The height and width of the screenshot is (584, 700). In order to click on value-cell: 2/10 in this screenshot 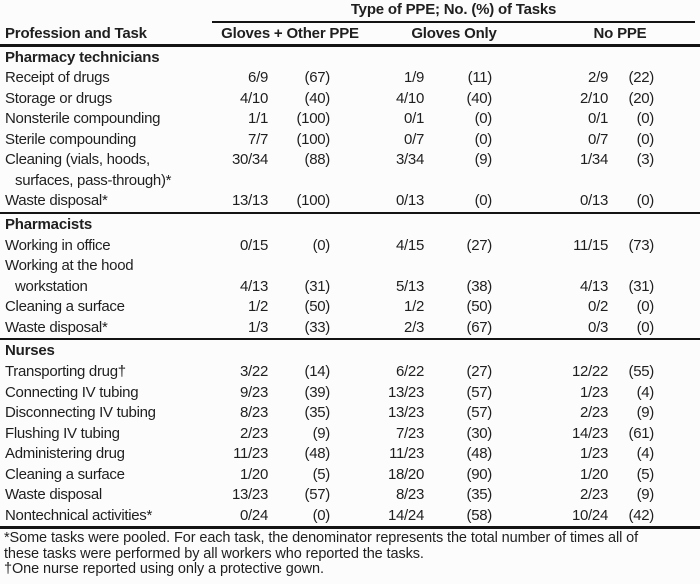, I will do `click(594, 98)`.